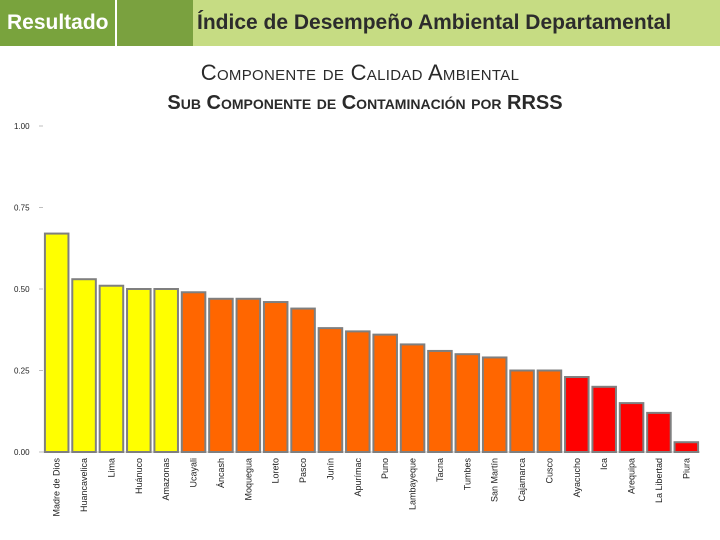 The width and height of the screenshot is (720, 540). I want to click on x-category-label: Ayacucho, so click(577, 477).